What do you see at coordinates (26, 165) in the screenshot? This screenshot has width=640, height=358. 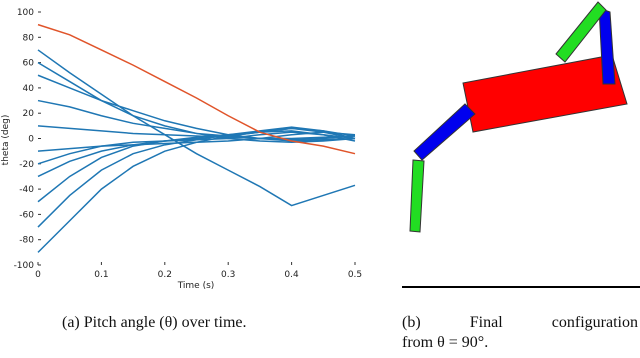 I see `y-tick-label: -20` at bounding box center [26, 165].